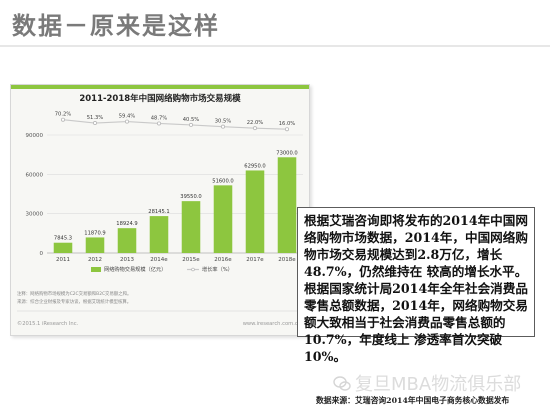 The image size is (550, 412). Describe the element at coordinates (135, 269) in the screenshot. I see `legend-label: 网络购物交易规模（亿元）` at that location.